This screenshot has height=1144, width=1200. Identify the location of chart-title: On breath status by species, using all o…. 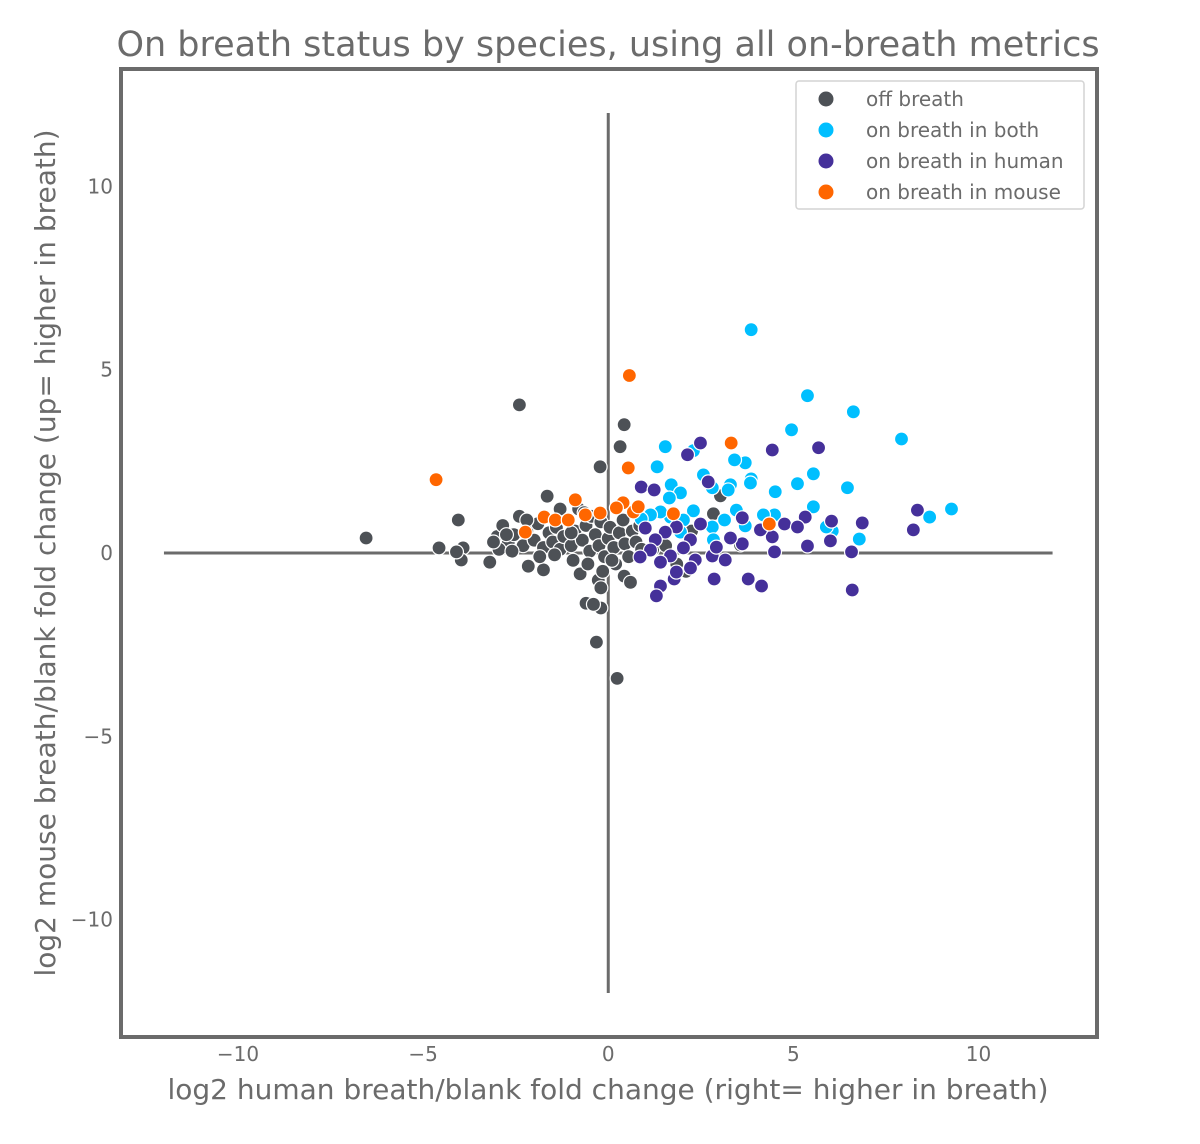
(607, 45).